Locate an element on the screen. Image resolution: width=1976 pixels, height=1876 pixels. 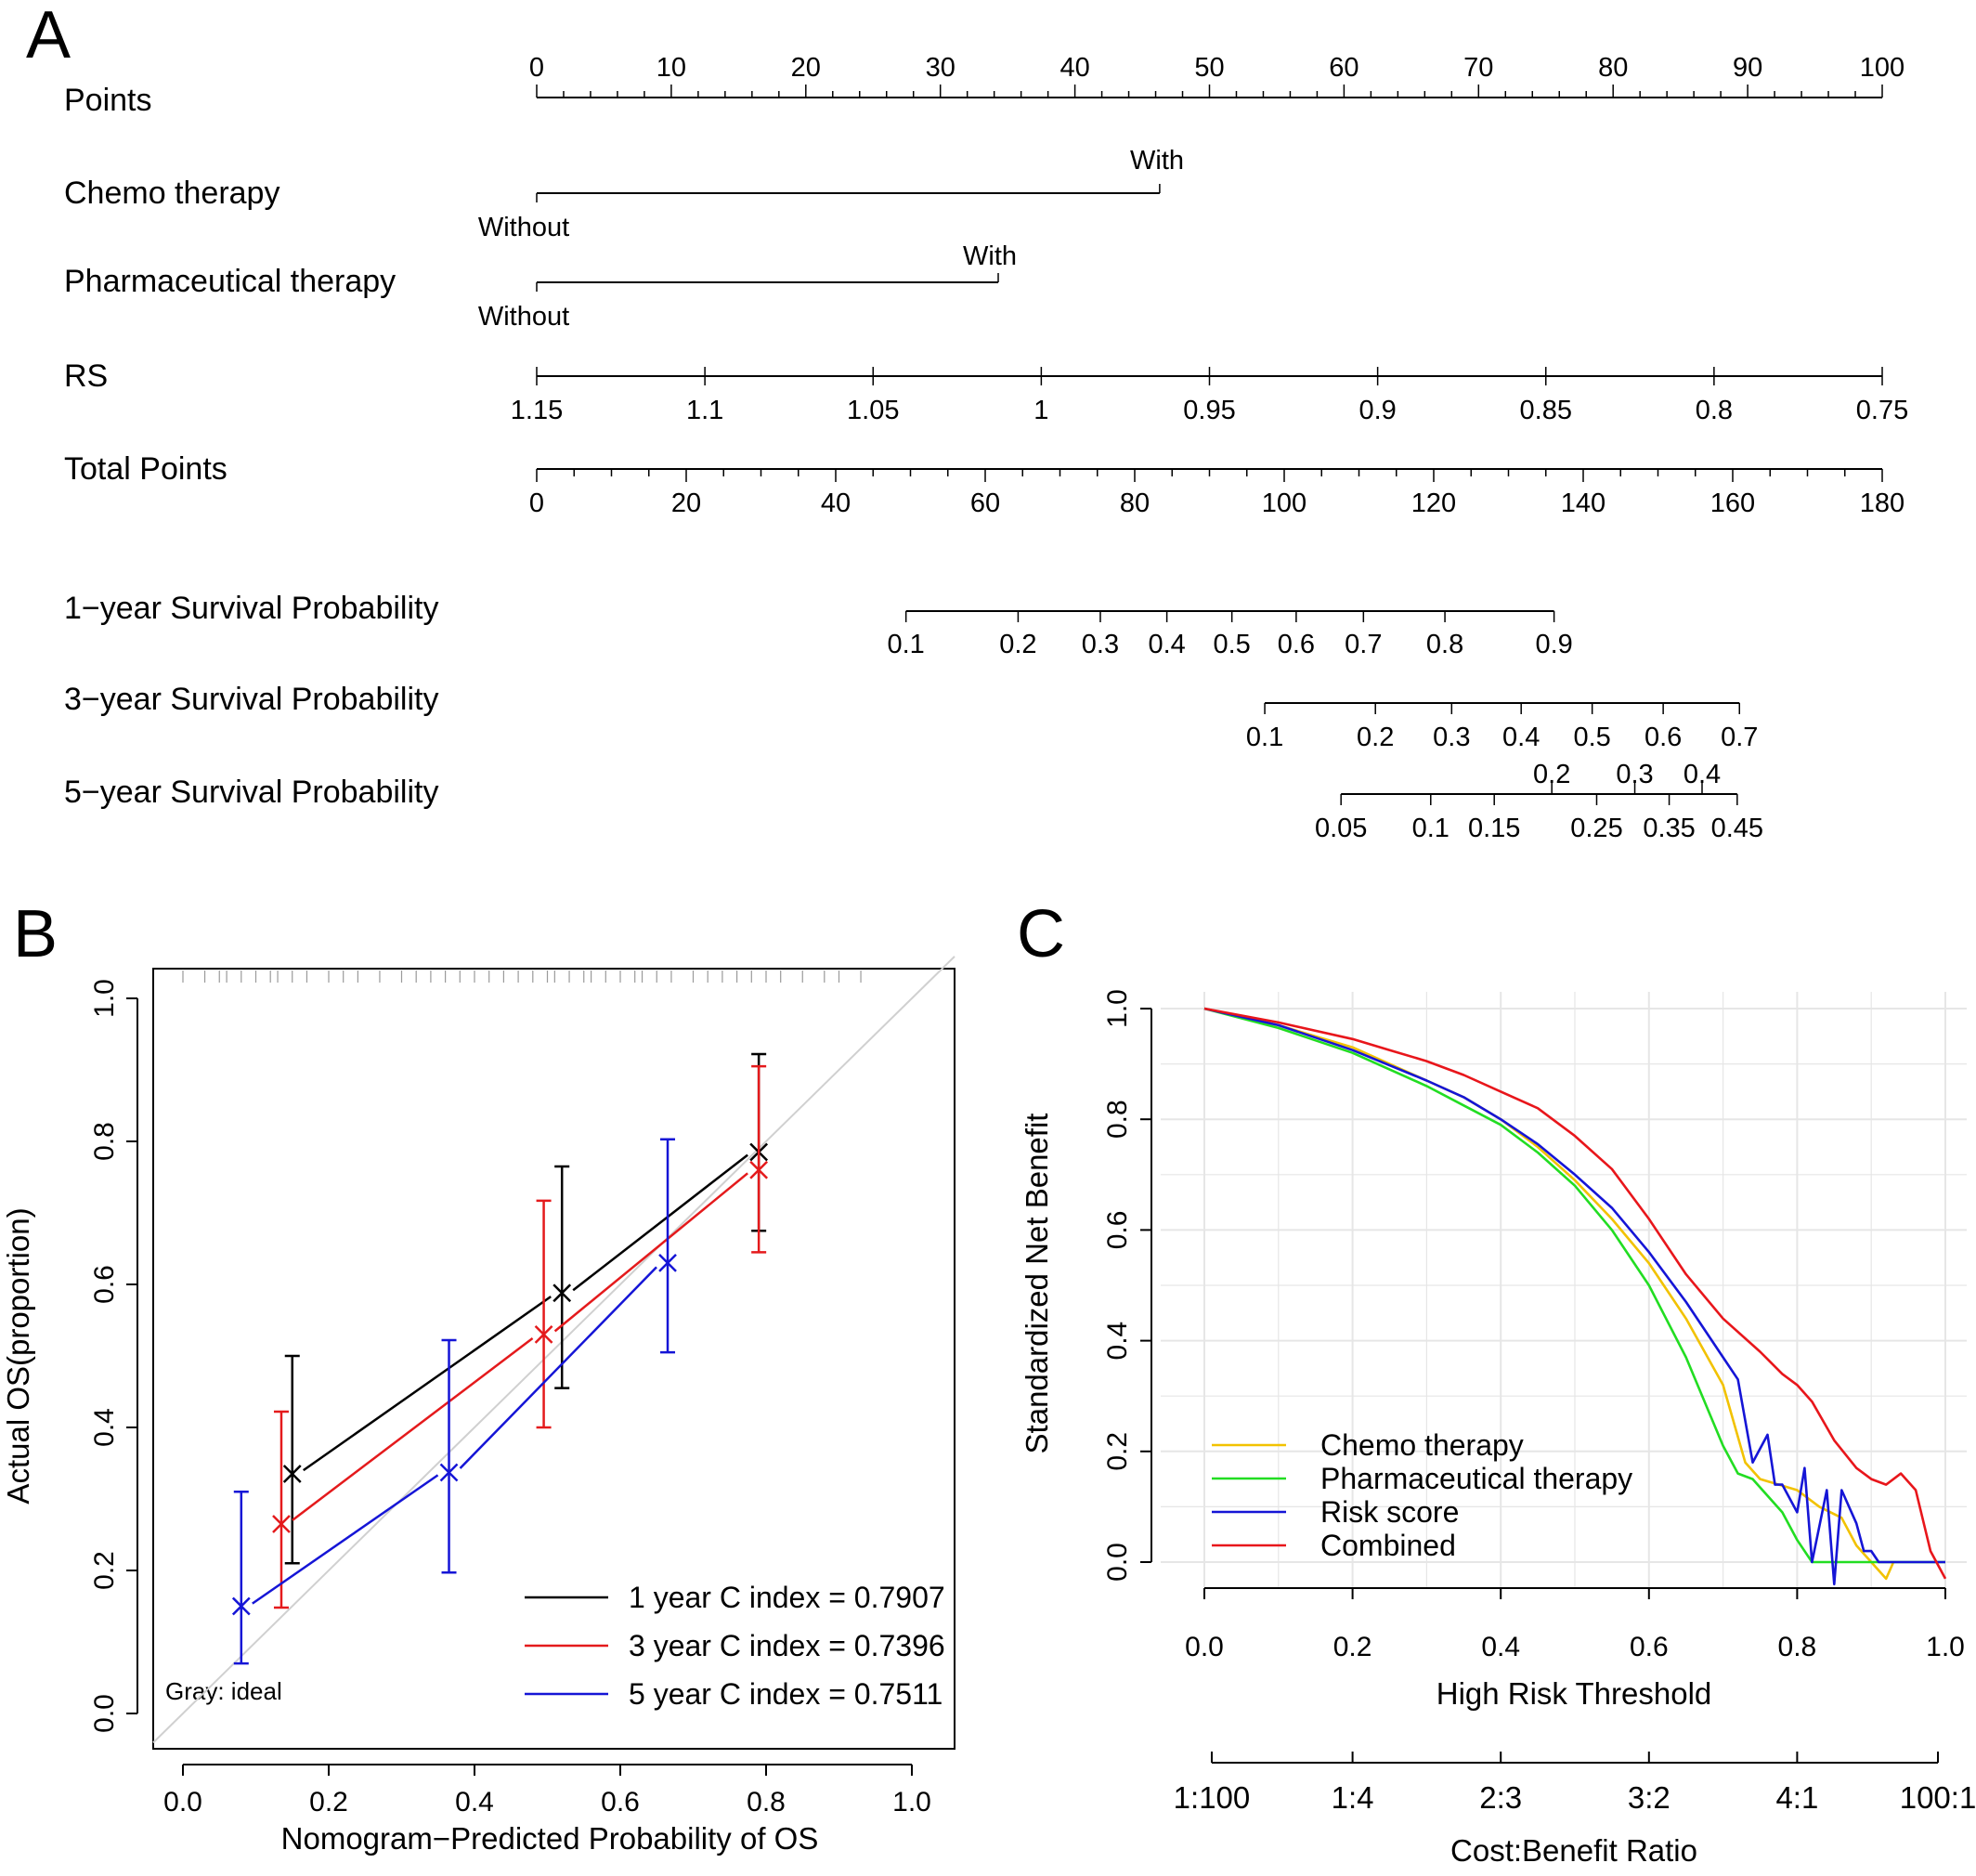
surv5-upper-tick-label: 0.3 is located at coordinates (1634, 774).